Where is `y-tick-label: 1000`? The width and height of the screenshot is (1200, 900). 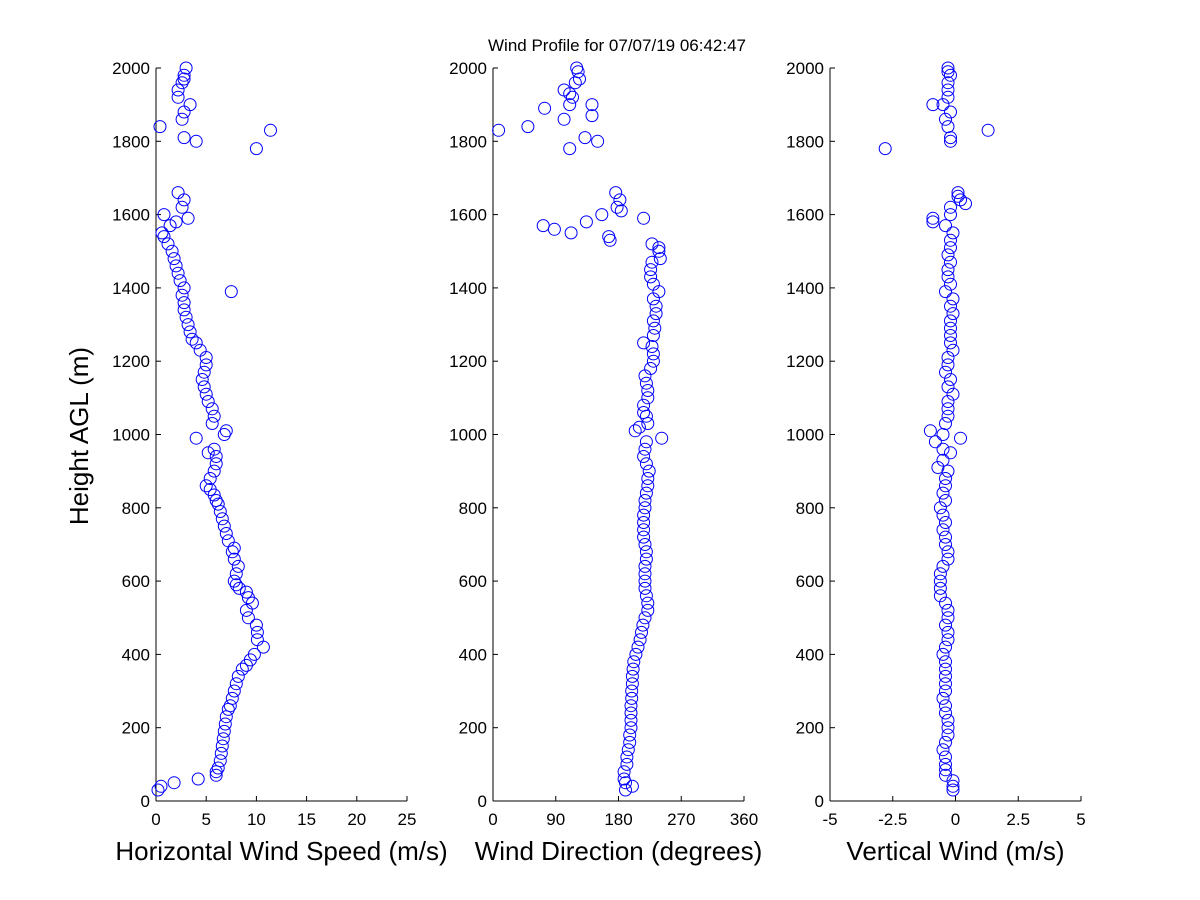
y-tick-label: 1000 is located at coordinates (805, 435).